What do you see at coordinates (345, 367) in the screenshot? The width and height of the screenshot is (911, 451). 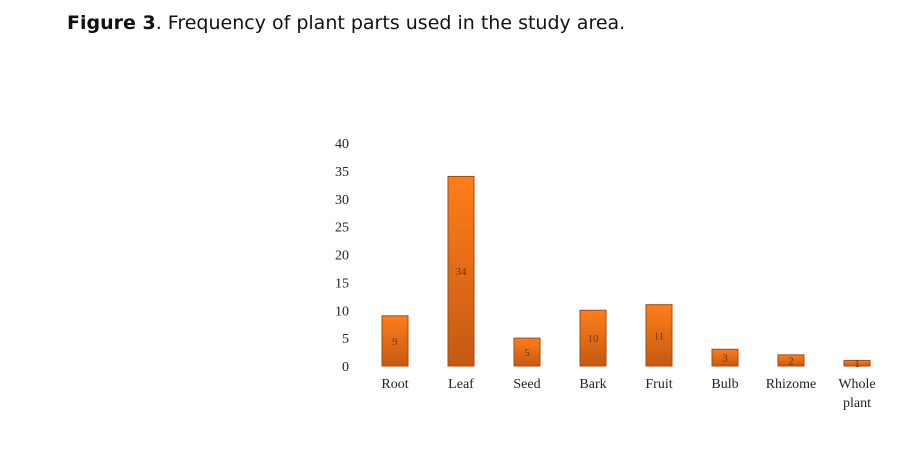 I see `y-tick-label: 0` at bounding box center [345, 367].